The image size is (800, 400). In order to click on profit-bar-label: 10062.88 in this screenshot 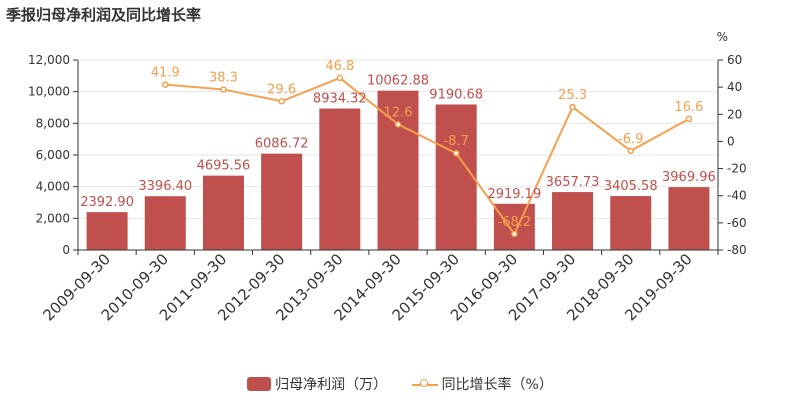, I will do `click(398, 81)`.